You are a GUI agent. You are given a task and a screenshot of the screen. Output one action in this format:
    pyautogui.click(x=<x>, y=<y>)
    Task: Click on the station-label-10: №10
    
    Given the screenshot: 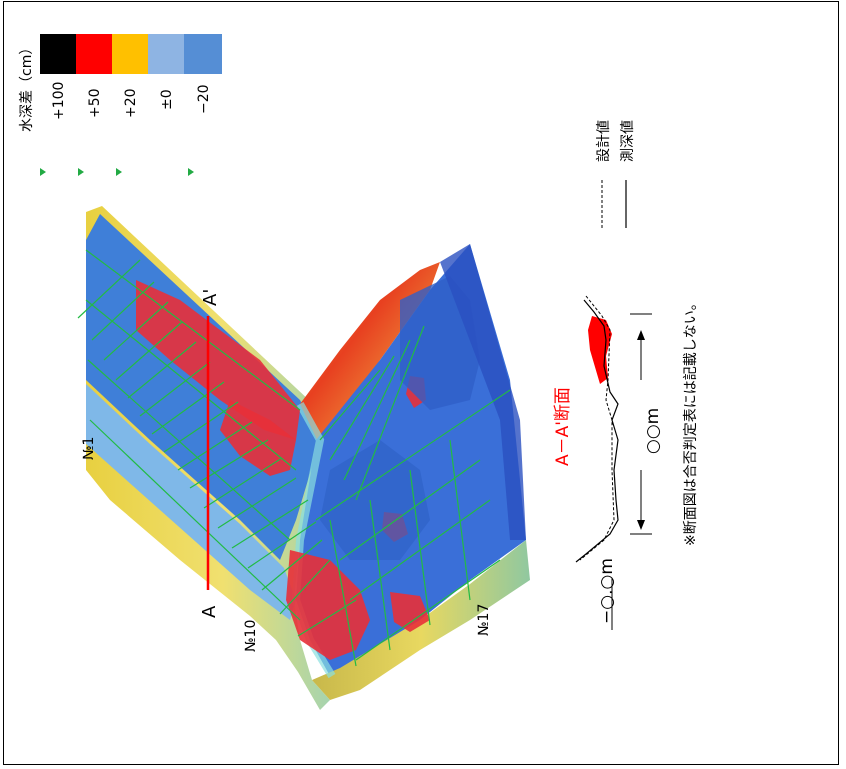 What is the action you would take?
    pyautogui.click(x=251, y=636)
    